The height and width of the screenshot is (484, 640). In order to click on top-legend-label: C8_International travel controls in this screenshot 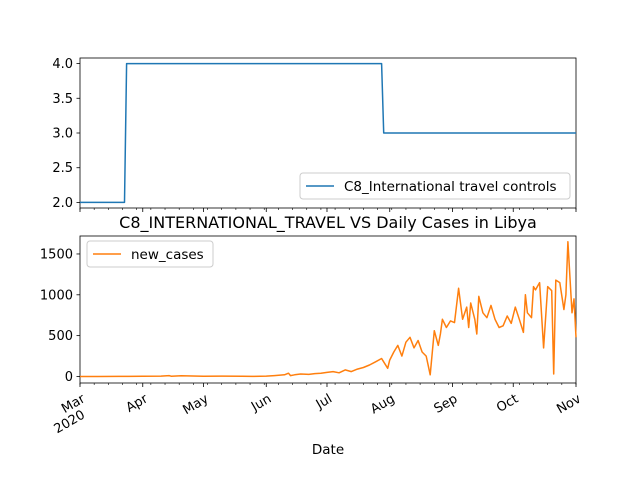, I will do `click(450, 187)`.